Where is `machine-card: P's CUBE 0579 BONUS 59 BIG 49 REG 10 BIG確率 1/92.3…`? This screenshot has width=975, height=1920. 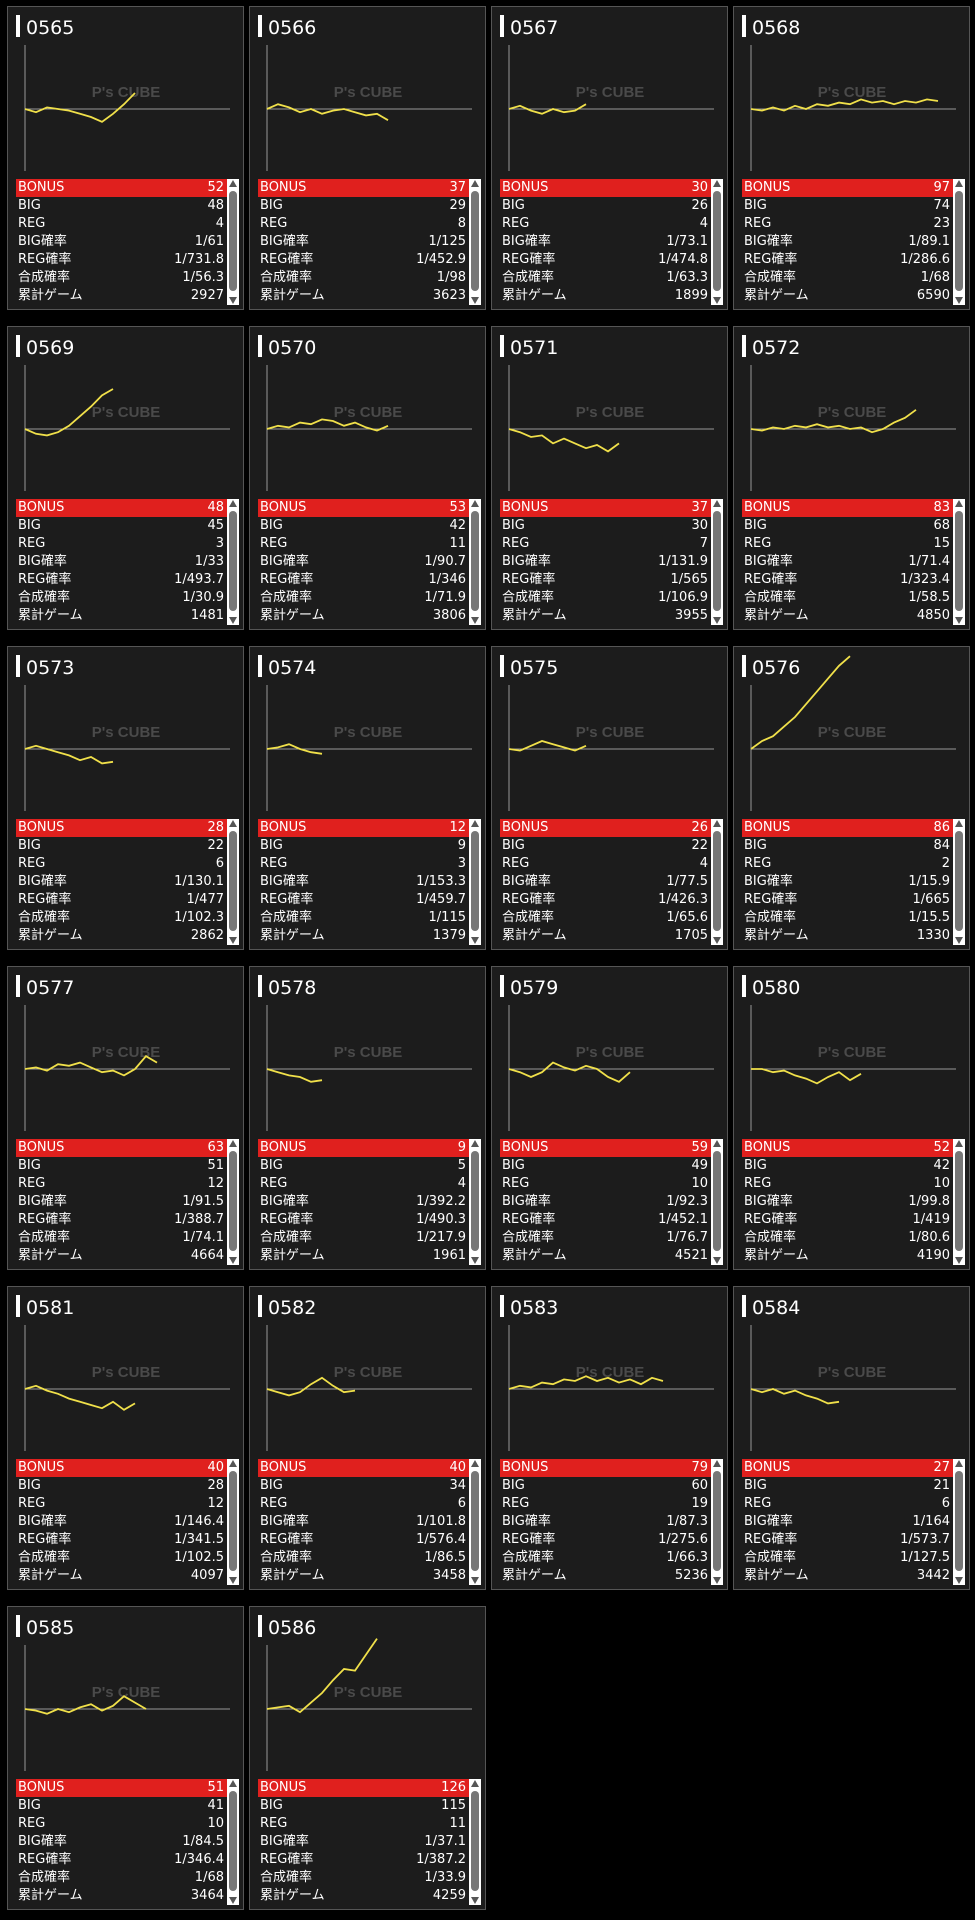
machine-card: P's CUBE 0579 BONUS 59 BIG 49 REG 10 BIG確率 1/92.3… is located at coordinates (609, 1118).